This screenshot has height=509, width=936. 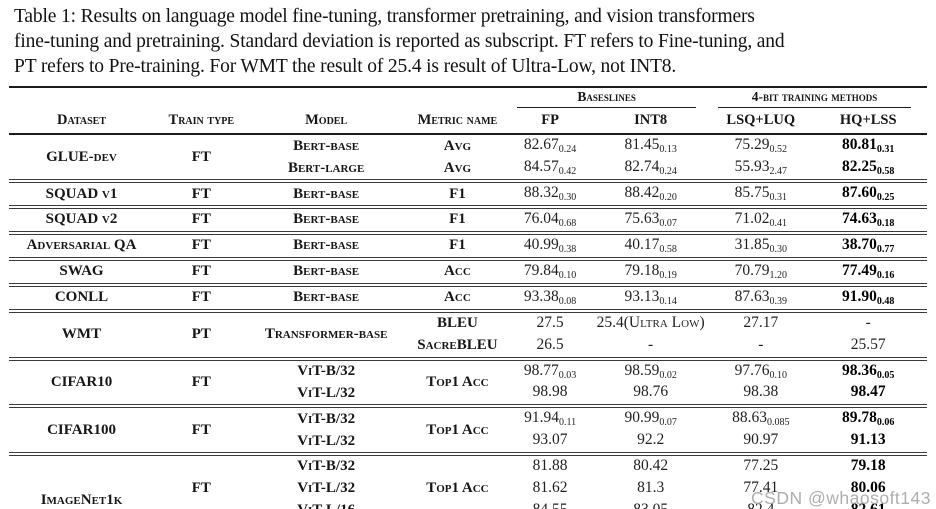 I want to click on cell-int8: 79.180.19, so click(x=651, y=270).